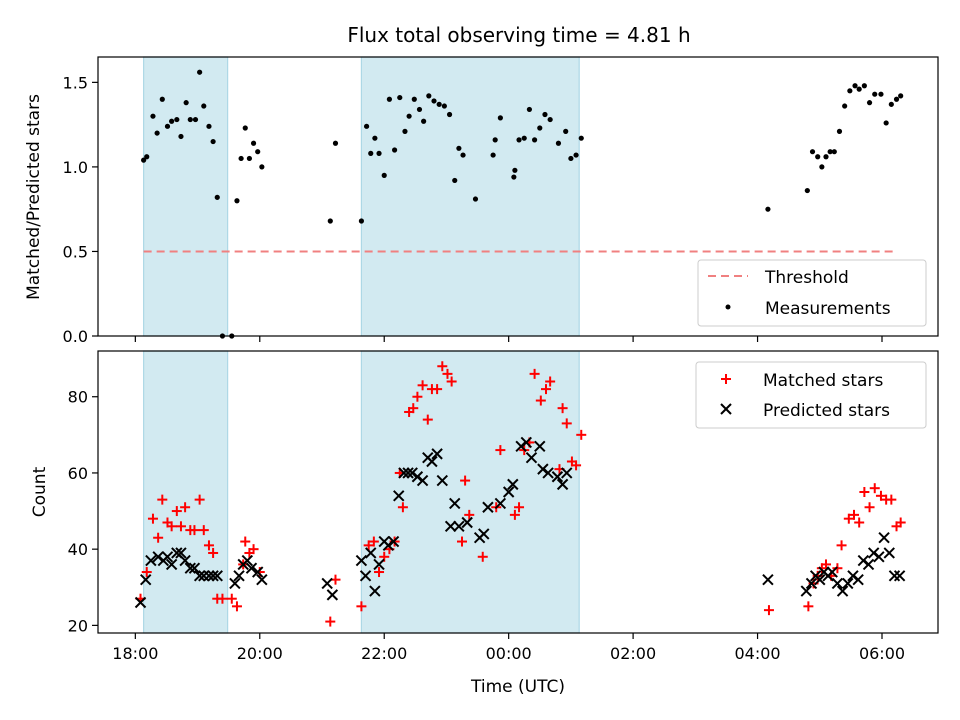  What do you see at coordinates (823, 381) in the screenshot?
I see `legend-matched-label: Matched stars` at bounding box center [823, 381].